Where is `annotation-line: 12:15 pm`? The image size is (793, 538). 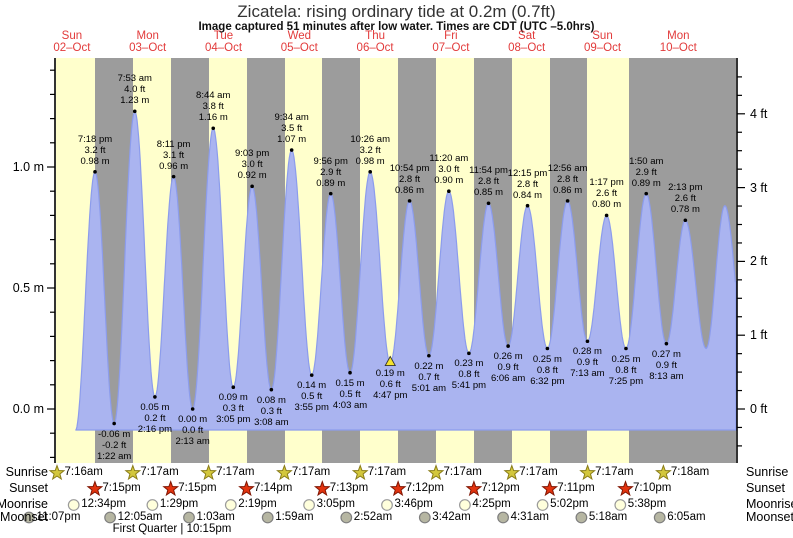 annotation-line: 12:15 pm is located at coordinates (527, 173).